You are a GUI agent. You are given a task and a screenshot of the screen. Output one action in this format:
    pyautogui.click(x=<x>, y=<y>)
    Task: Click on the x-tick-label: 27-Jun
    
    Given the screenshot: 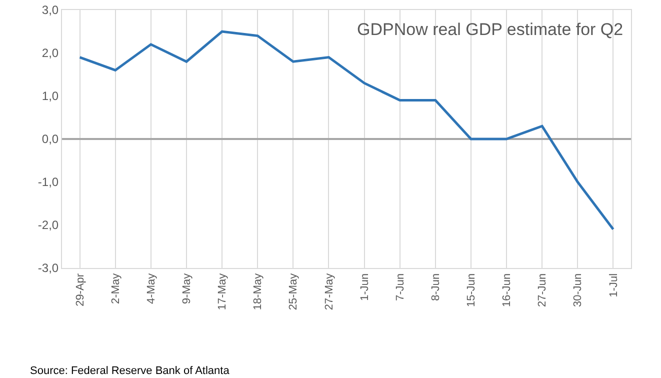 What is the action you would take?
    pyautogui.click(x=542, y=290)
    